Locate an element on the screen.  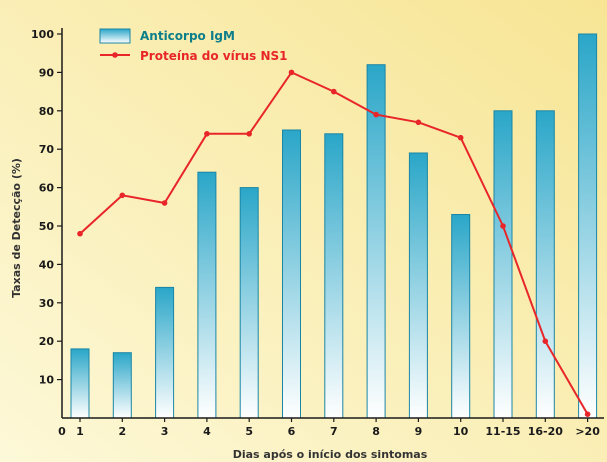
x-tick-label: 4 is located at coordinates (207, 431).